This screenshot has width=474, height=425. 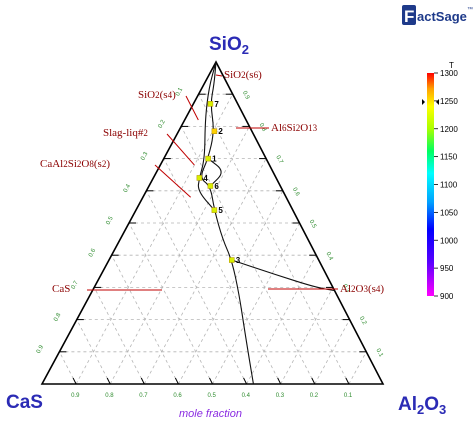 I want to click on logo-mark, so click(x=409, y=15).